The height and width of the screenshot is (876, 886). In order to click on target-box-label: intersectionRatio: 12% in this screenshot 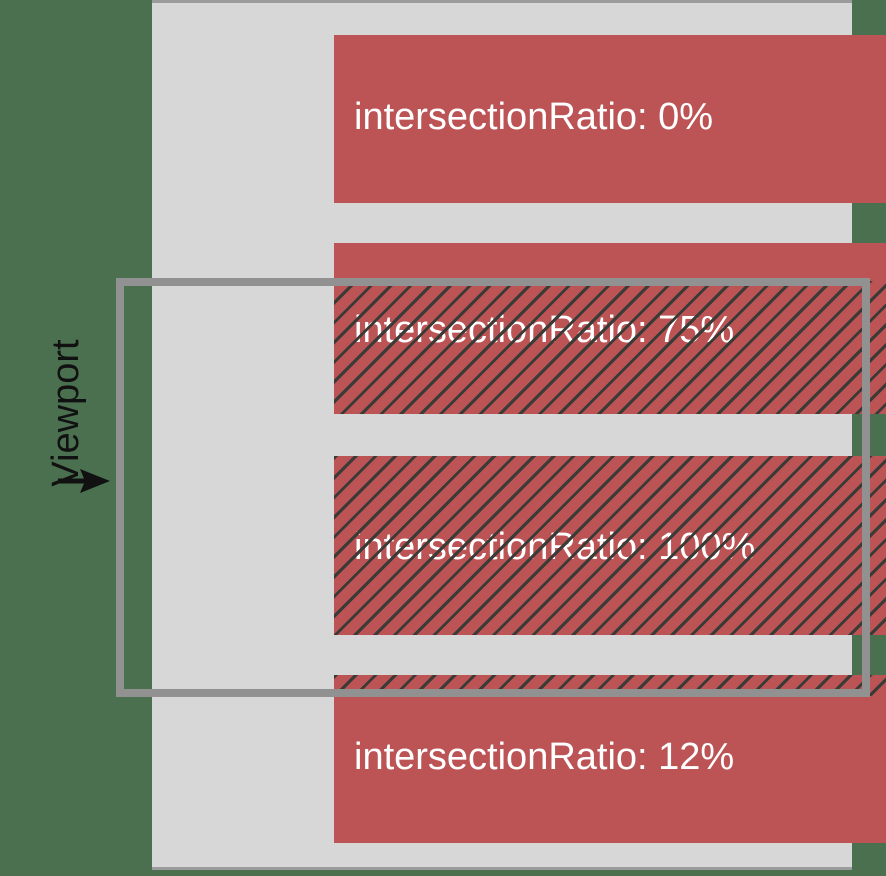, I will do `click(544, 757)`.